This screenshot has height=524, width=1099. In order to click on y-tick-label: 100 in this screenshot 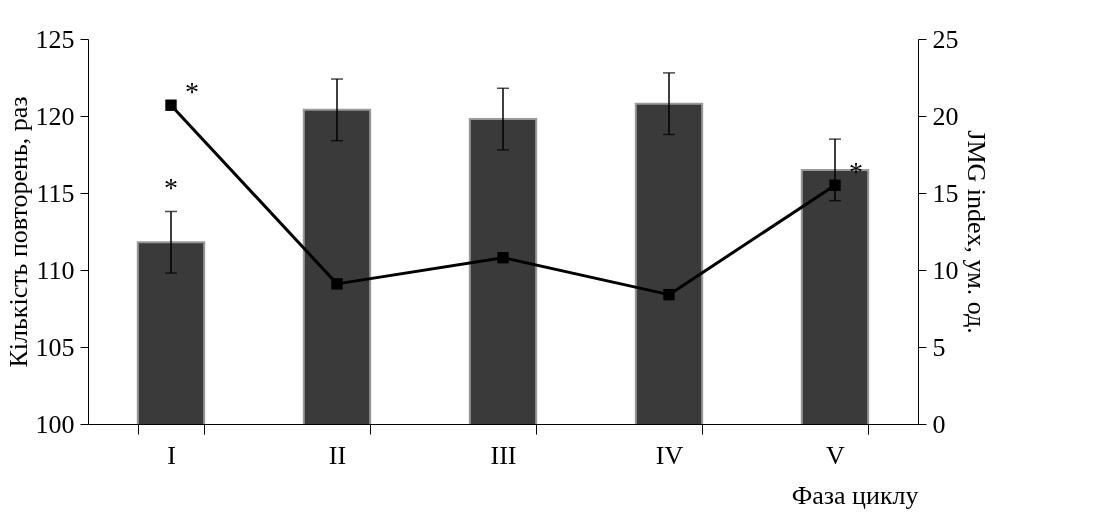, I will do `click(55, 424)`.